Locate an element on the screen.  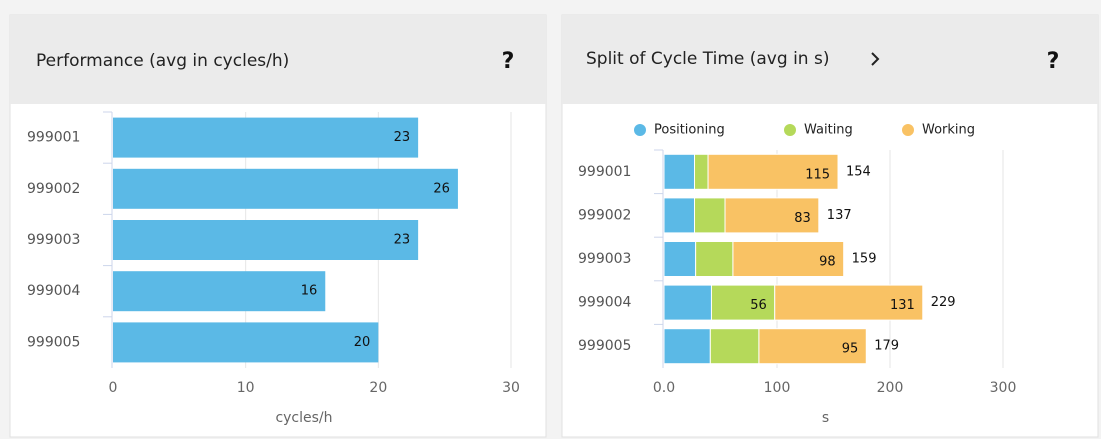
data-label: 56 is located at coordinates (758, 305).